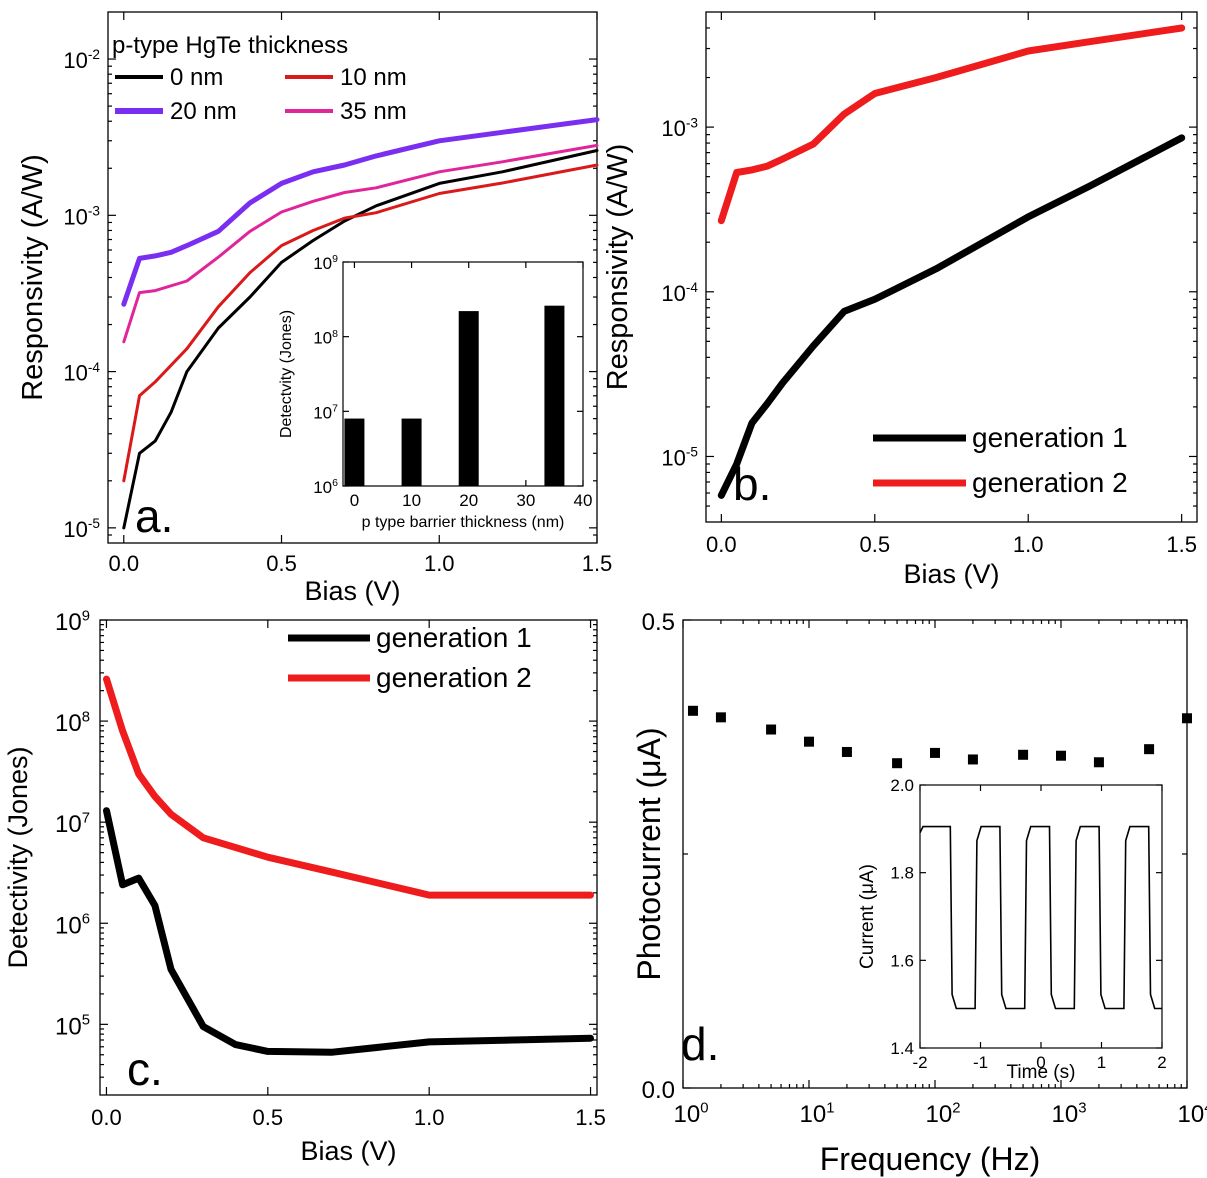  Describe the element at coordinates (203, 111) in the screenshot. I see `legend-label: 20 nm` at that location.